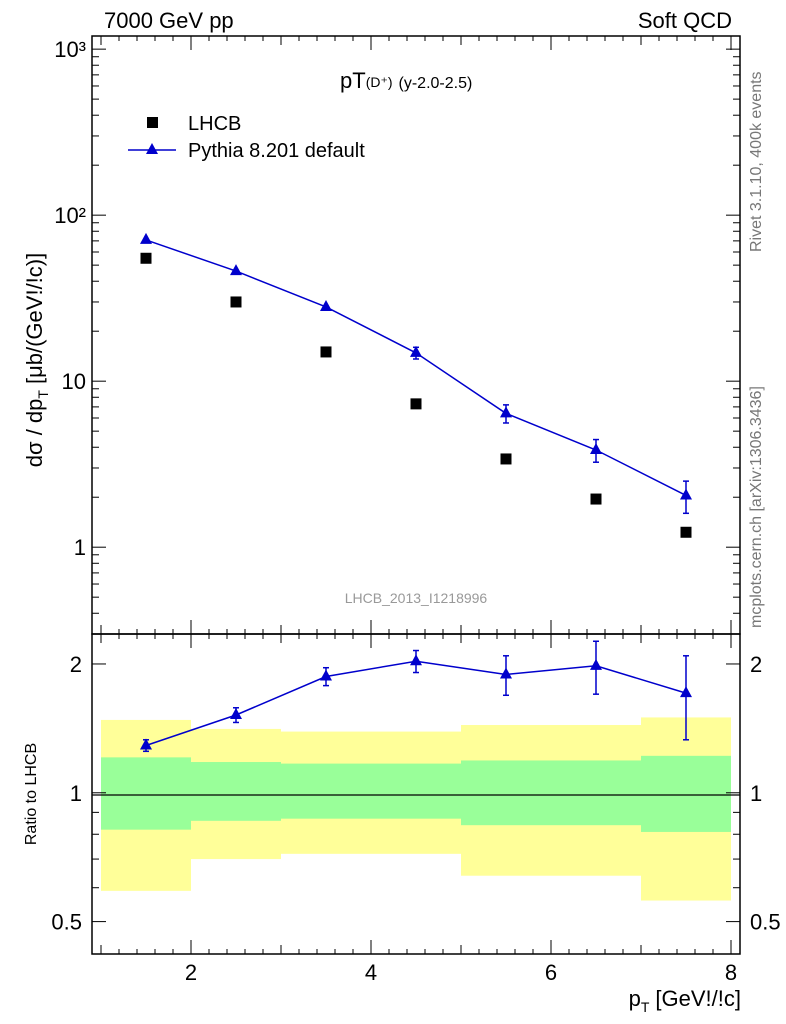 This screenshot has width=786, height=1024. Describe the element at coordinates (645, 1007) in the screenshot. I see `xlabel-sub: T` at that location.